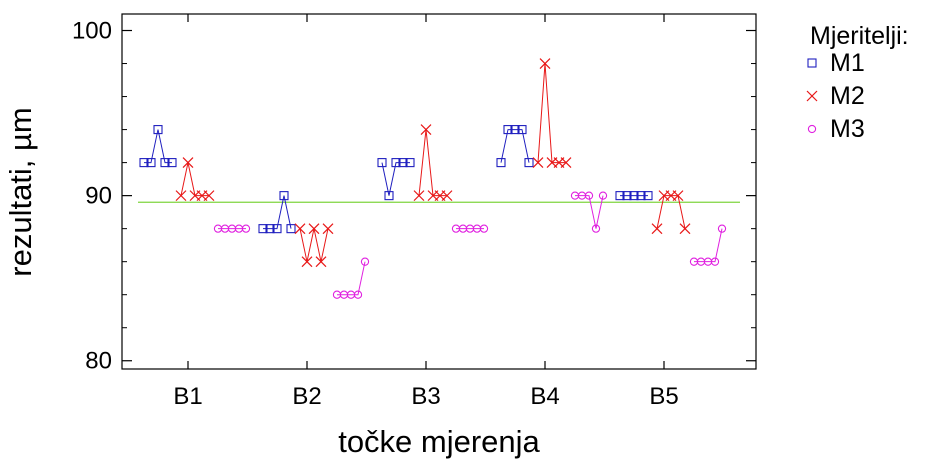 Image resolution: width=928 pixels, height=460 pixels. What do you see at coordinates (92, 31) in the screenshot?
I see `y-tick-label: 100` at bounding box center [92, 31].